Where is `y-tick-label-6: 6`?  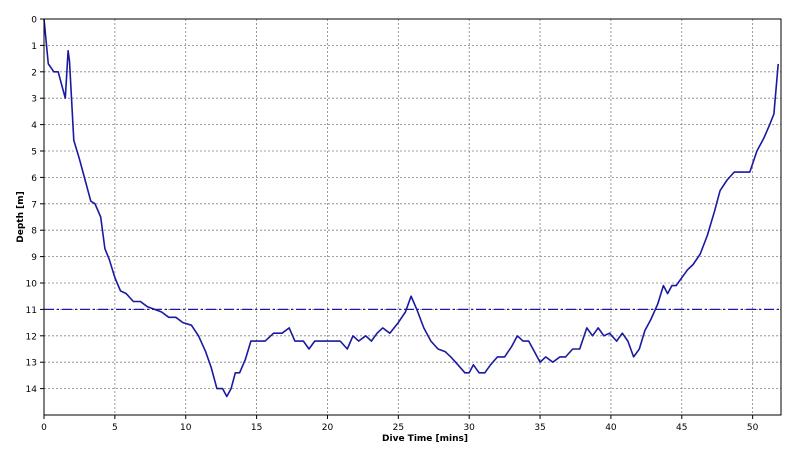
y-tick-label-6: 6 is located at coordinates (34, 179).